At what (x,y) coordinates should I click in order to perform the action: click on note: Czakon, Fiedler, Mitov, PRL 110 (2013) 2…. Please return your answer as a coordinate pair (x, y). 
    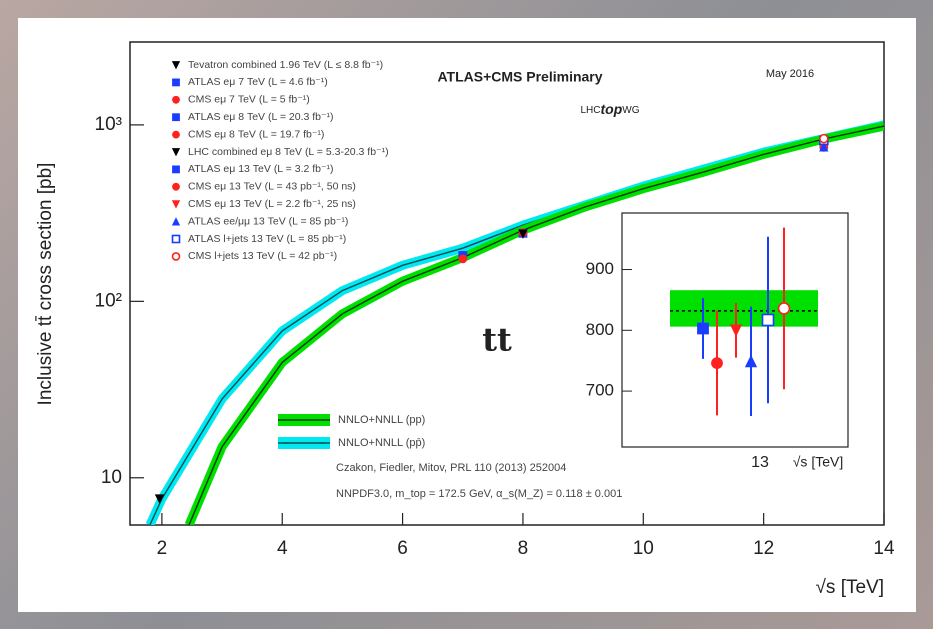
    Looking at the image, I should click on (451, 468).